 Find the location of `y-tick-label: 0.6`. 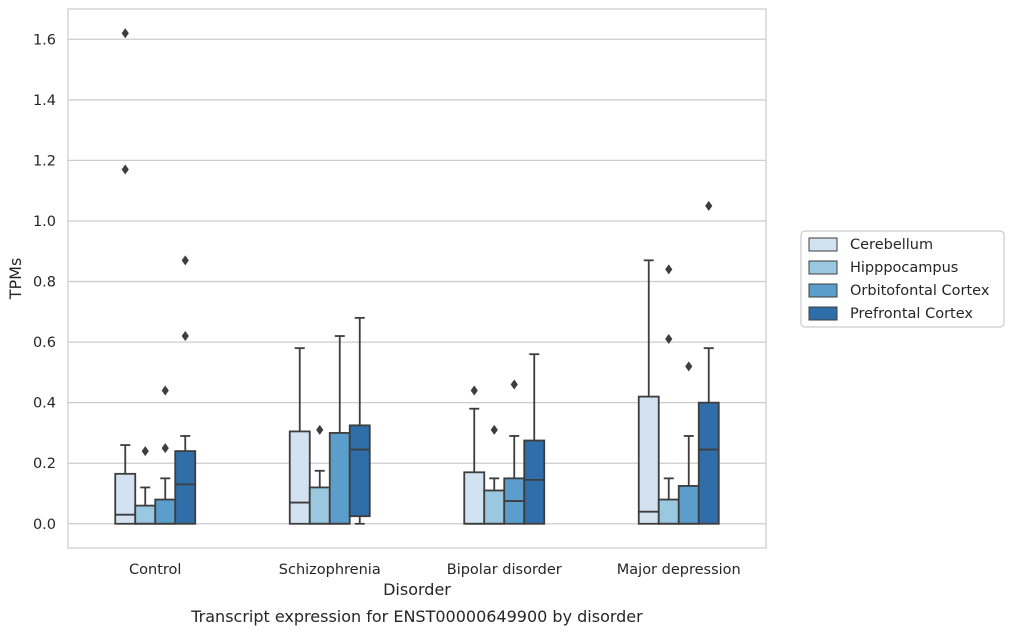

y-tick-label: 0.6 is located at coordinates (44, 343).